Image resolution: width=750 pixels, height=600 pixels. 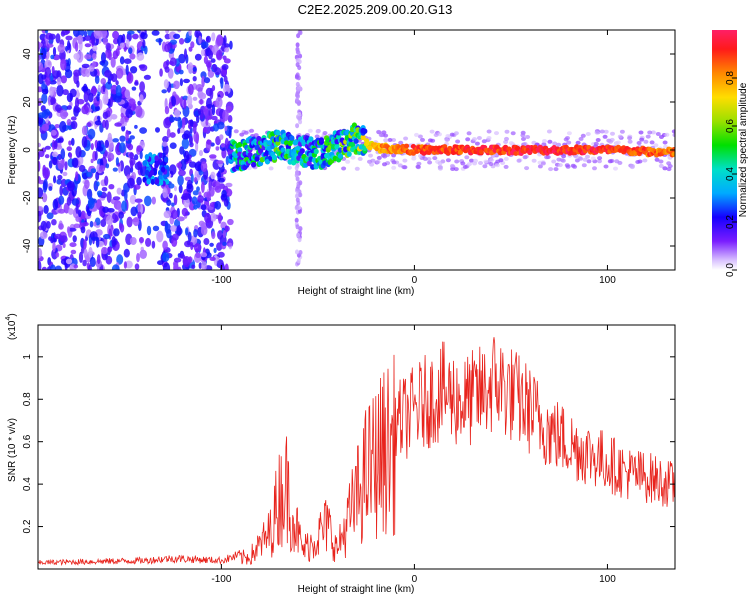 What do you see at coordinates (12, 330) in the screenshot?
I see `snr-multiplier-prefix: (x10` at bounding box center [12, 330].